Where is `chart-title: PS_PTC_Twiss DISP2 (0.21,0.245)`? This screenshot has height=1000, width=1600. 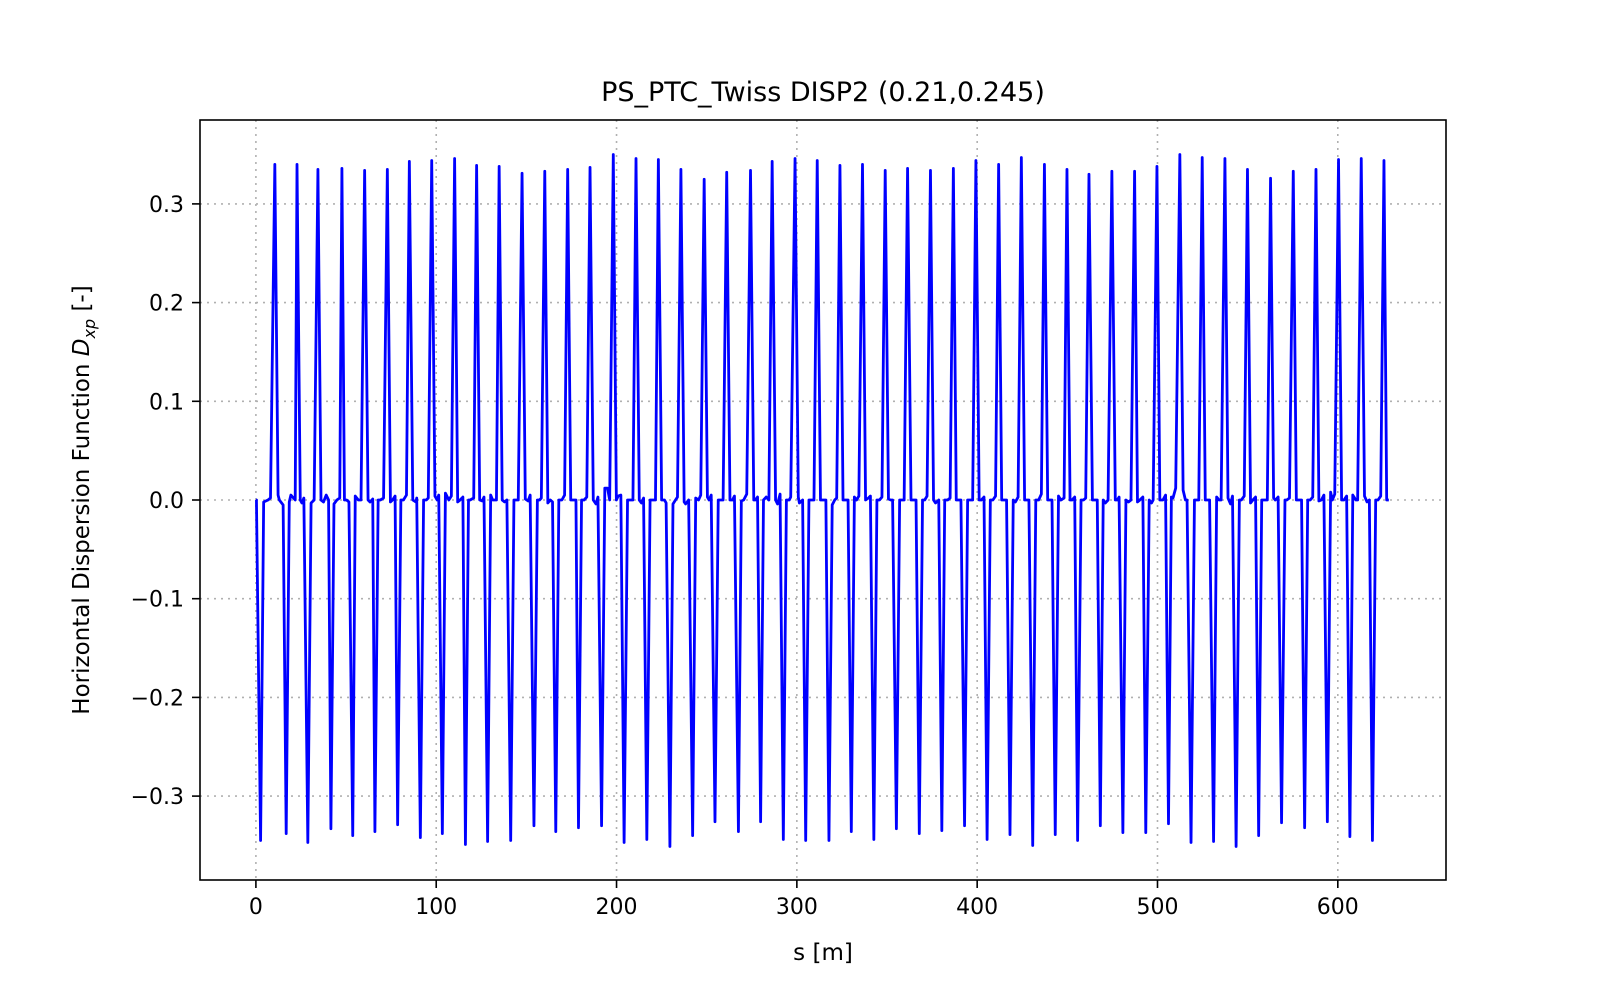
chart-title: PS_PTC_Twiss DISP2 (0.21,0.245) is located at coordinates (823, 92).